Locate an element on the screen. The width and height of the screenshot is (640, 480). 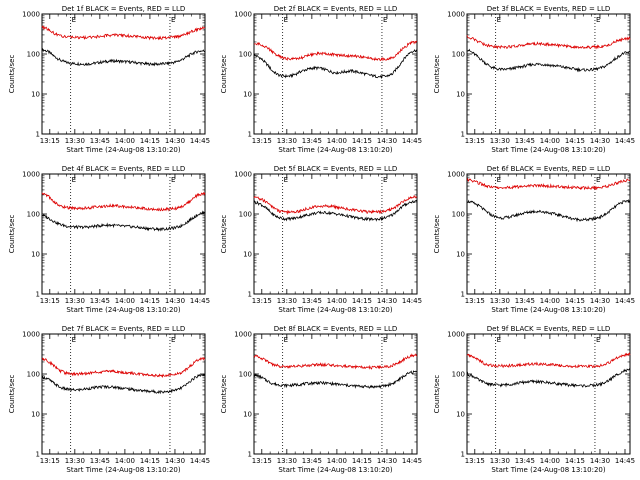
chart-title: Det 7f BLACK = Events, RED = LLD is located at coordinates (123, 329).